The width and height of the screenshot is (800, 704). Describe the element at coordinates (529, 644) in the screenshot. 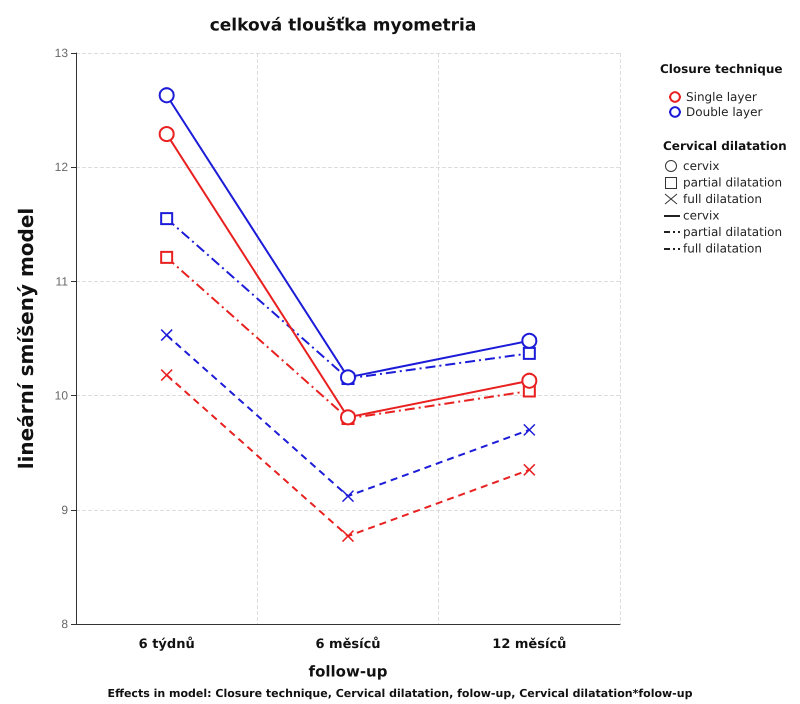

I see `x-tick-label: 12 měsíců` at that location.